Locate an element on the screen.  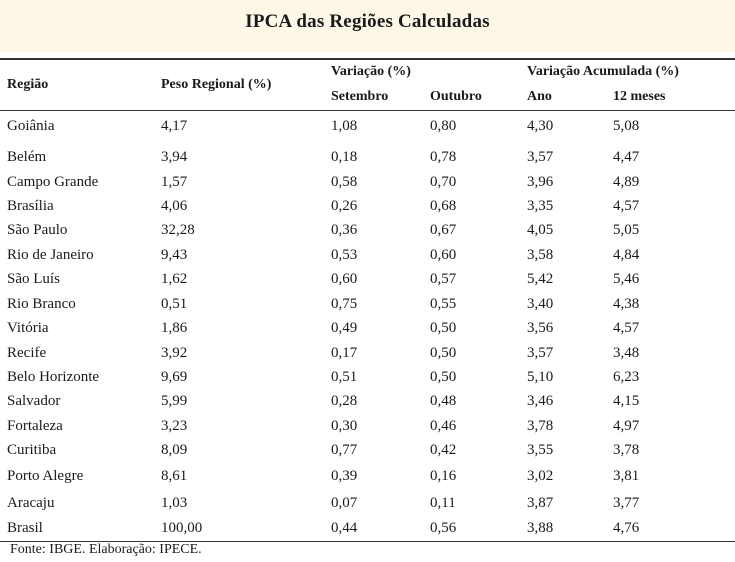
cell-outubro: 0,60 is located at coordinates (443, 255).